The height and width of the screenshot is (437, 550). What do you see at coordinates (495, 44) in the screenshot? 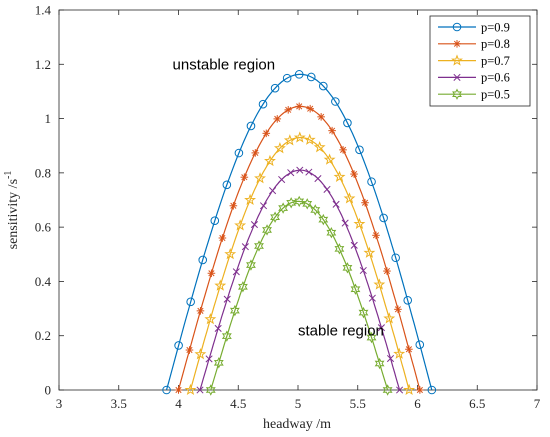
I see `legend-label: p=0.8` at bounding box center [495, 44].